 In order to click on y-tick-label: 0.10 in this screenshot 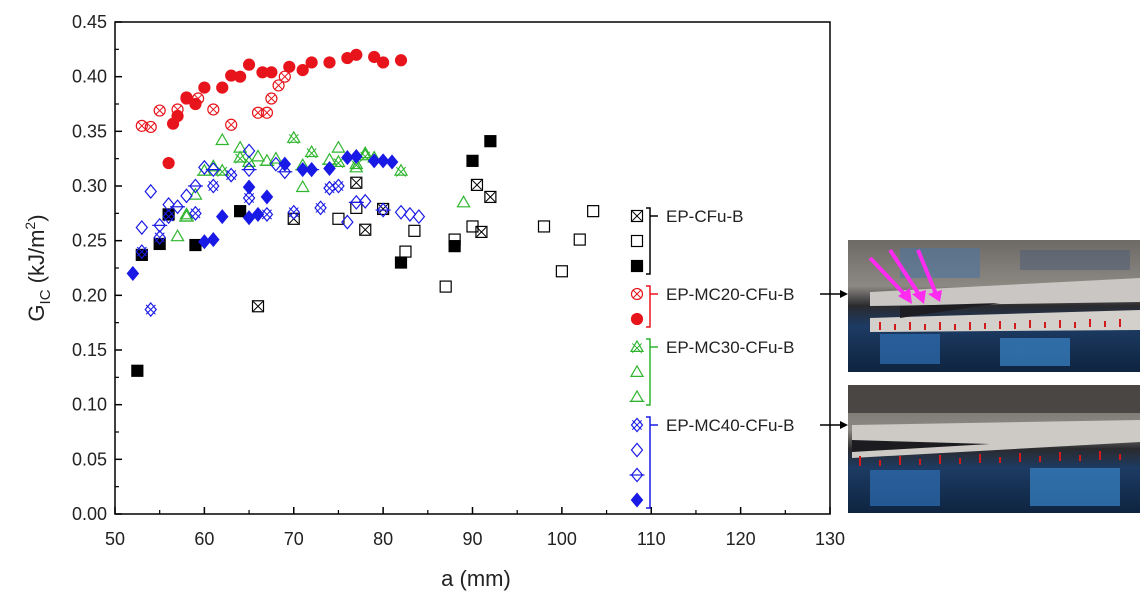, I will do `click(89, 405)`.